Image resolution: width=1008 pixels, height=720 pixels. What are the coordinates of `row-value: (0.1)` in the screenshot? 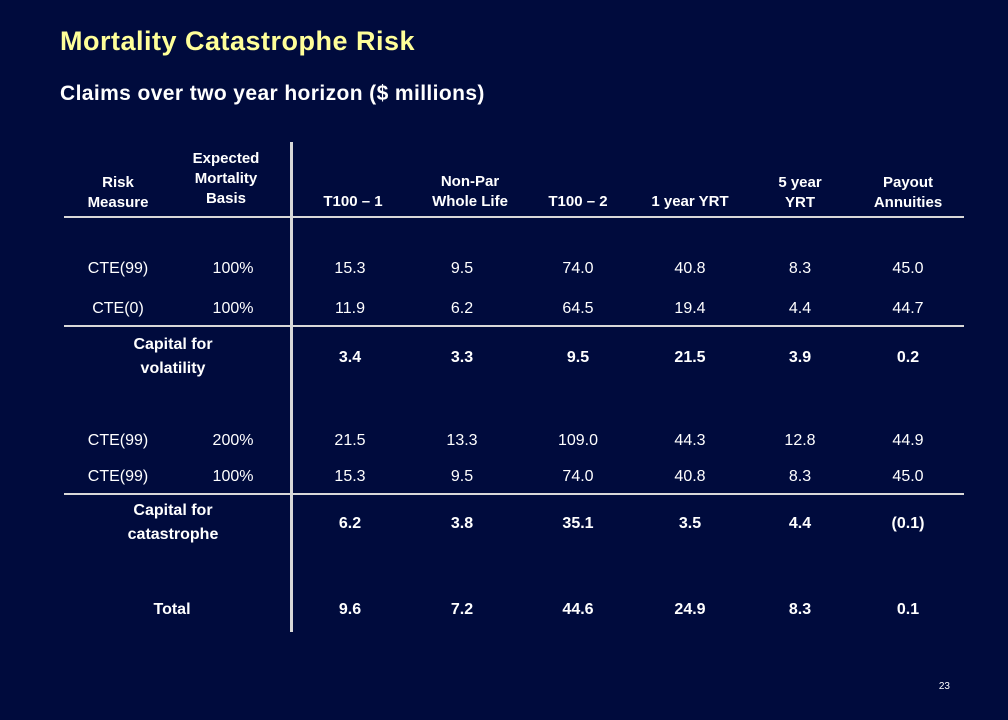 It's located at (908, 523).